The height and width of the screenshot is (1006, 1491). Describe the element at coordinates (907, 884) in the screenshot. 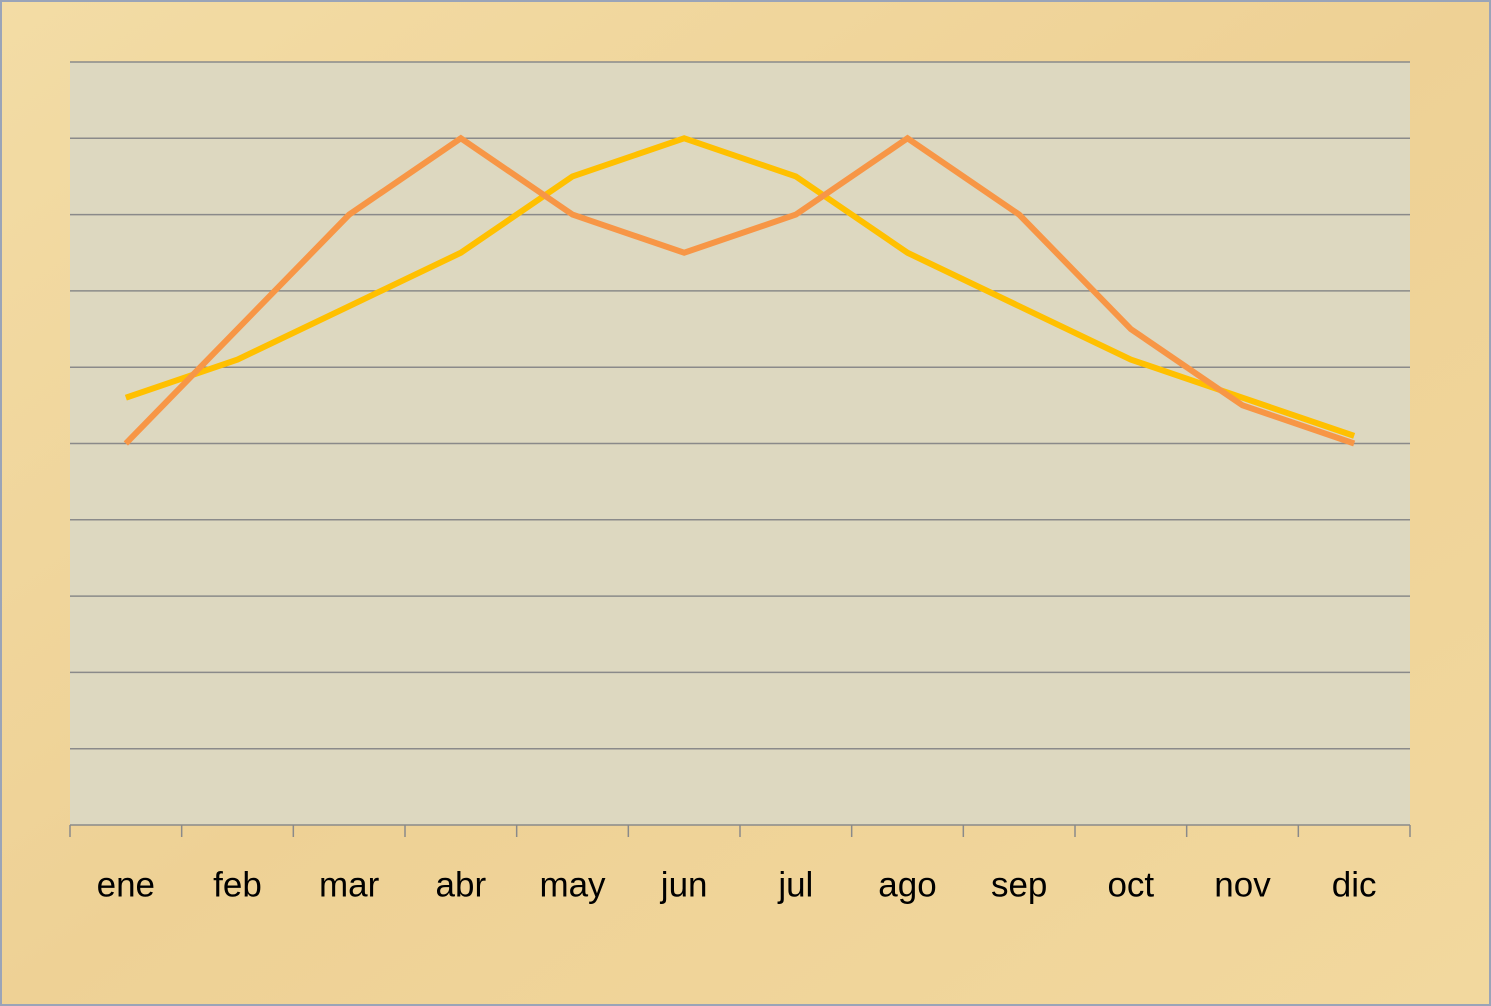

I see `x-tick-label: ago` at that location.